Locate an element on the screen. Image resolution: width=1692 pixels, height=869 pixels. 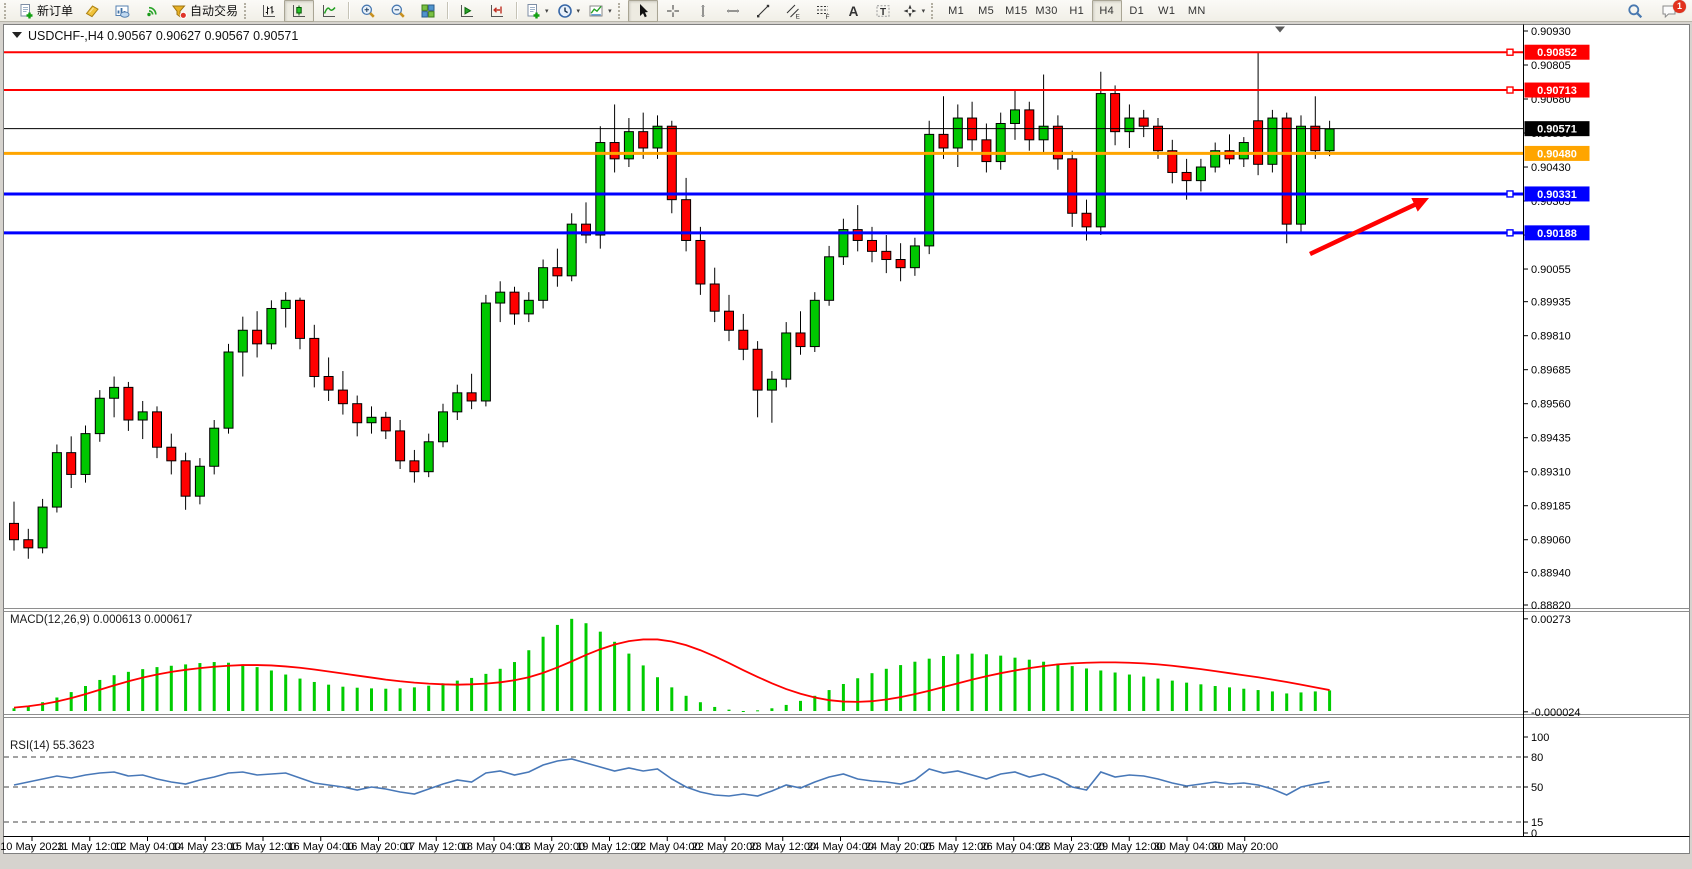
rsi-tick-label: 50 is located at coordinates (1537, 788).